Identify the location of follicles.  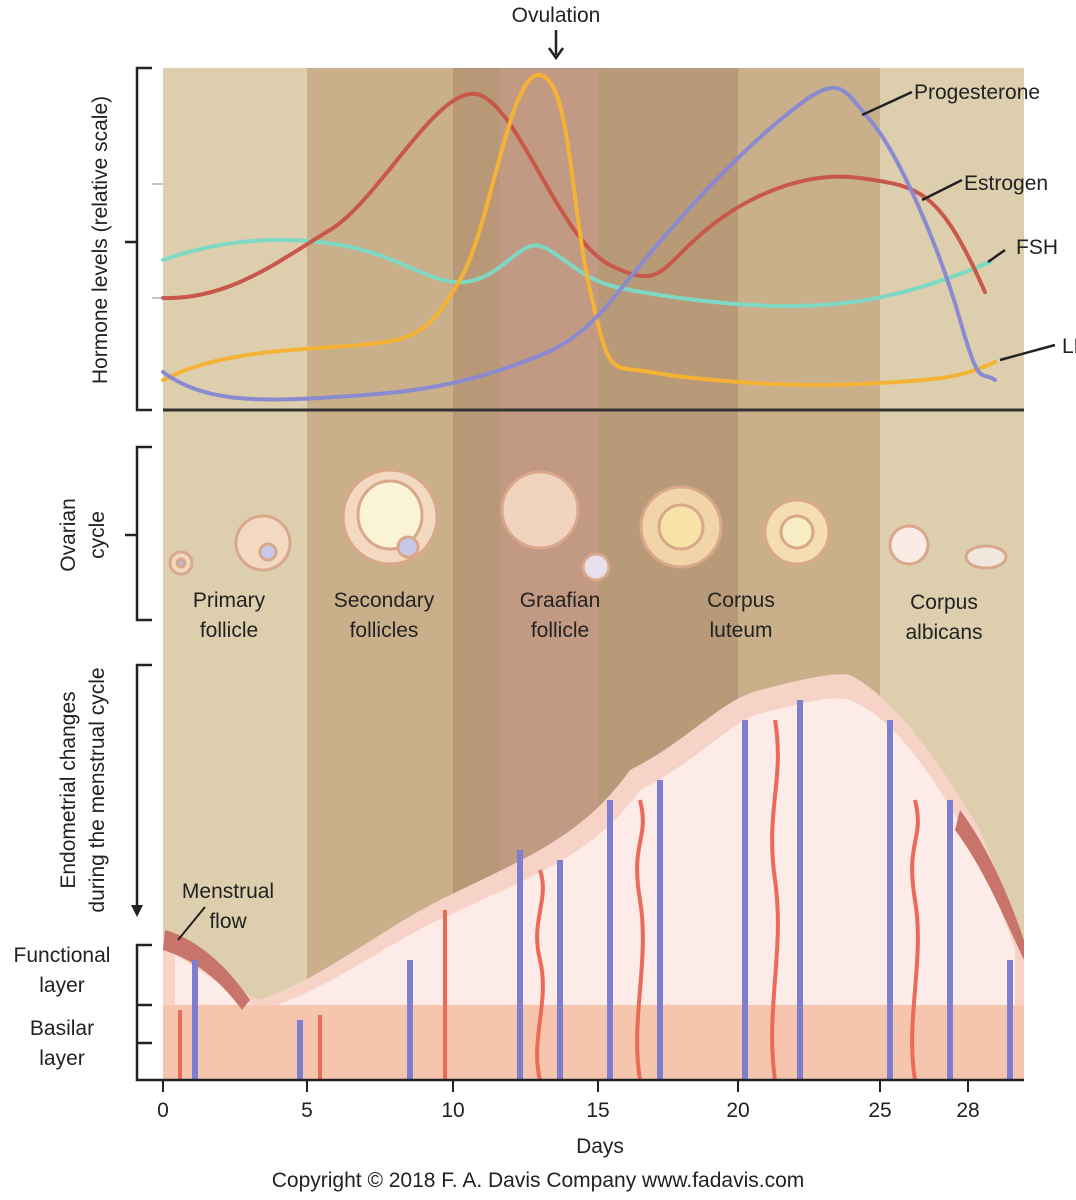
(588, 525).